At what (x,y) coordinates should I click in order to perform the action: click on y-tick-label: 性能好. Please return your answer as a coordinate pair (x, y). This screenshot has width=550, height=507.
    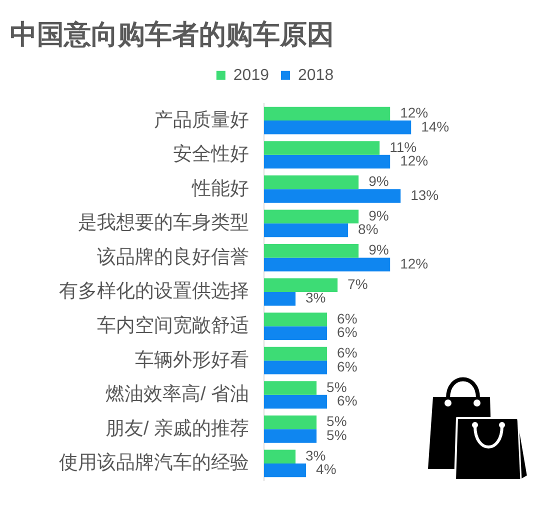
    Looking at the image, I should click on (220, 189).